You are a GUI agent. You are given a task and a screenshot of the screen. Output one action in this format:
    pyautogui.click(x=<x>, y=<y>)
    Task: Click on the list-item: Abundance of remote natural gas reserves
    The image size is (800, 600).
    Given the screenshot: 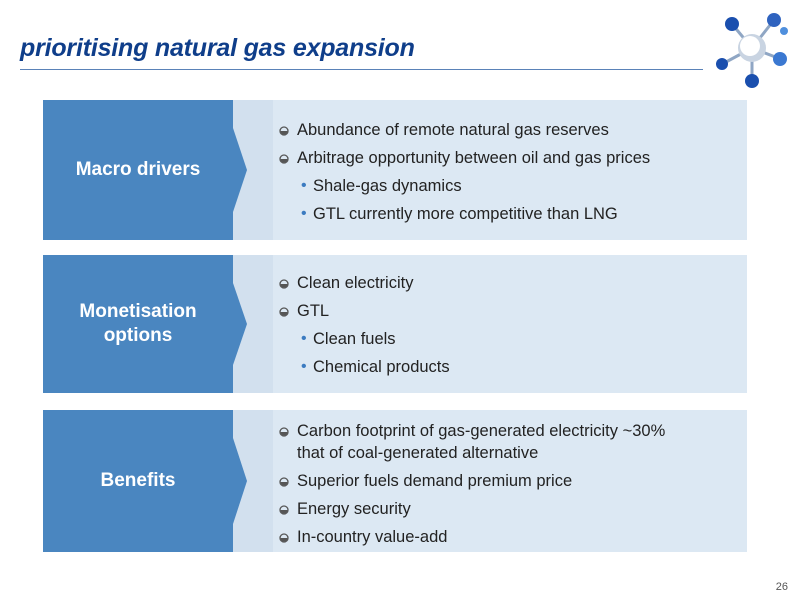 What is the action you would take?
    pyautogui.click(x=505, y=130)
    